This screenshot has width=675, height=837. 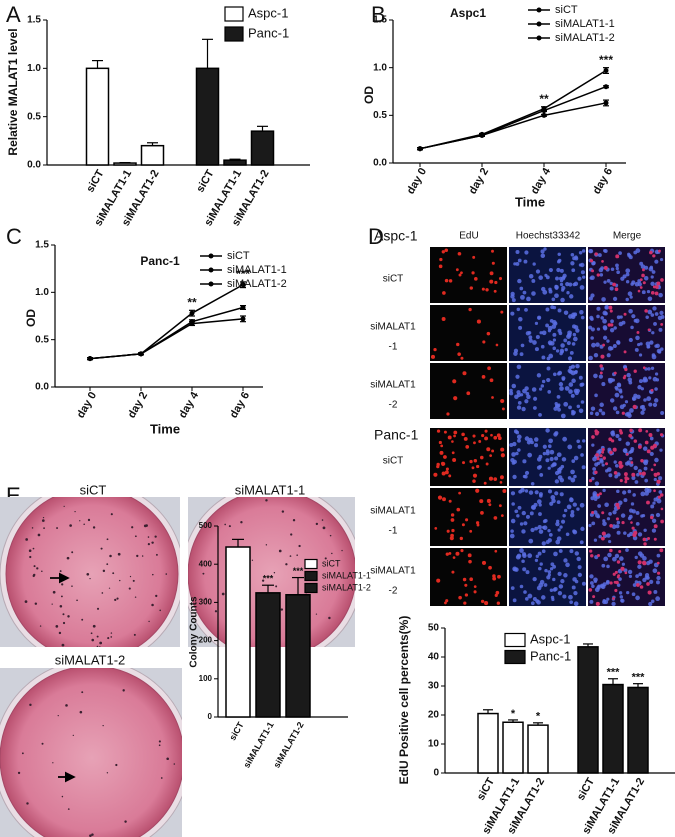 I want to click on row-label: siMALAT1, so click(x=393, y=511).